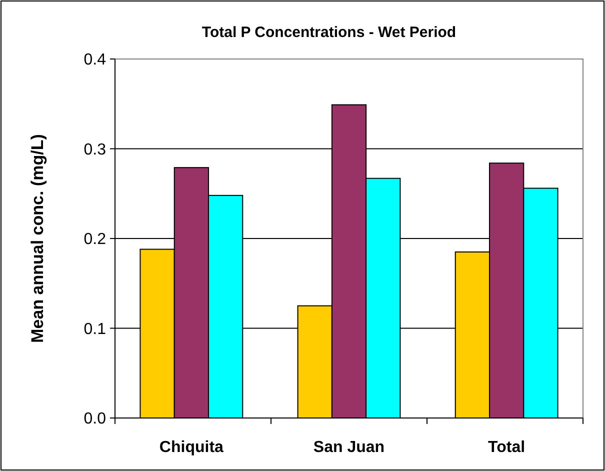 Image resolution: width=605 pixels, height=471 pixels. What do you see at coordinates (329, 32) in the screenshot?
I see `chart-title: Total P Concentrations - Wet Period` at bounding box center [329, 32].